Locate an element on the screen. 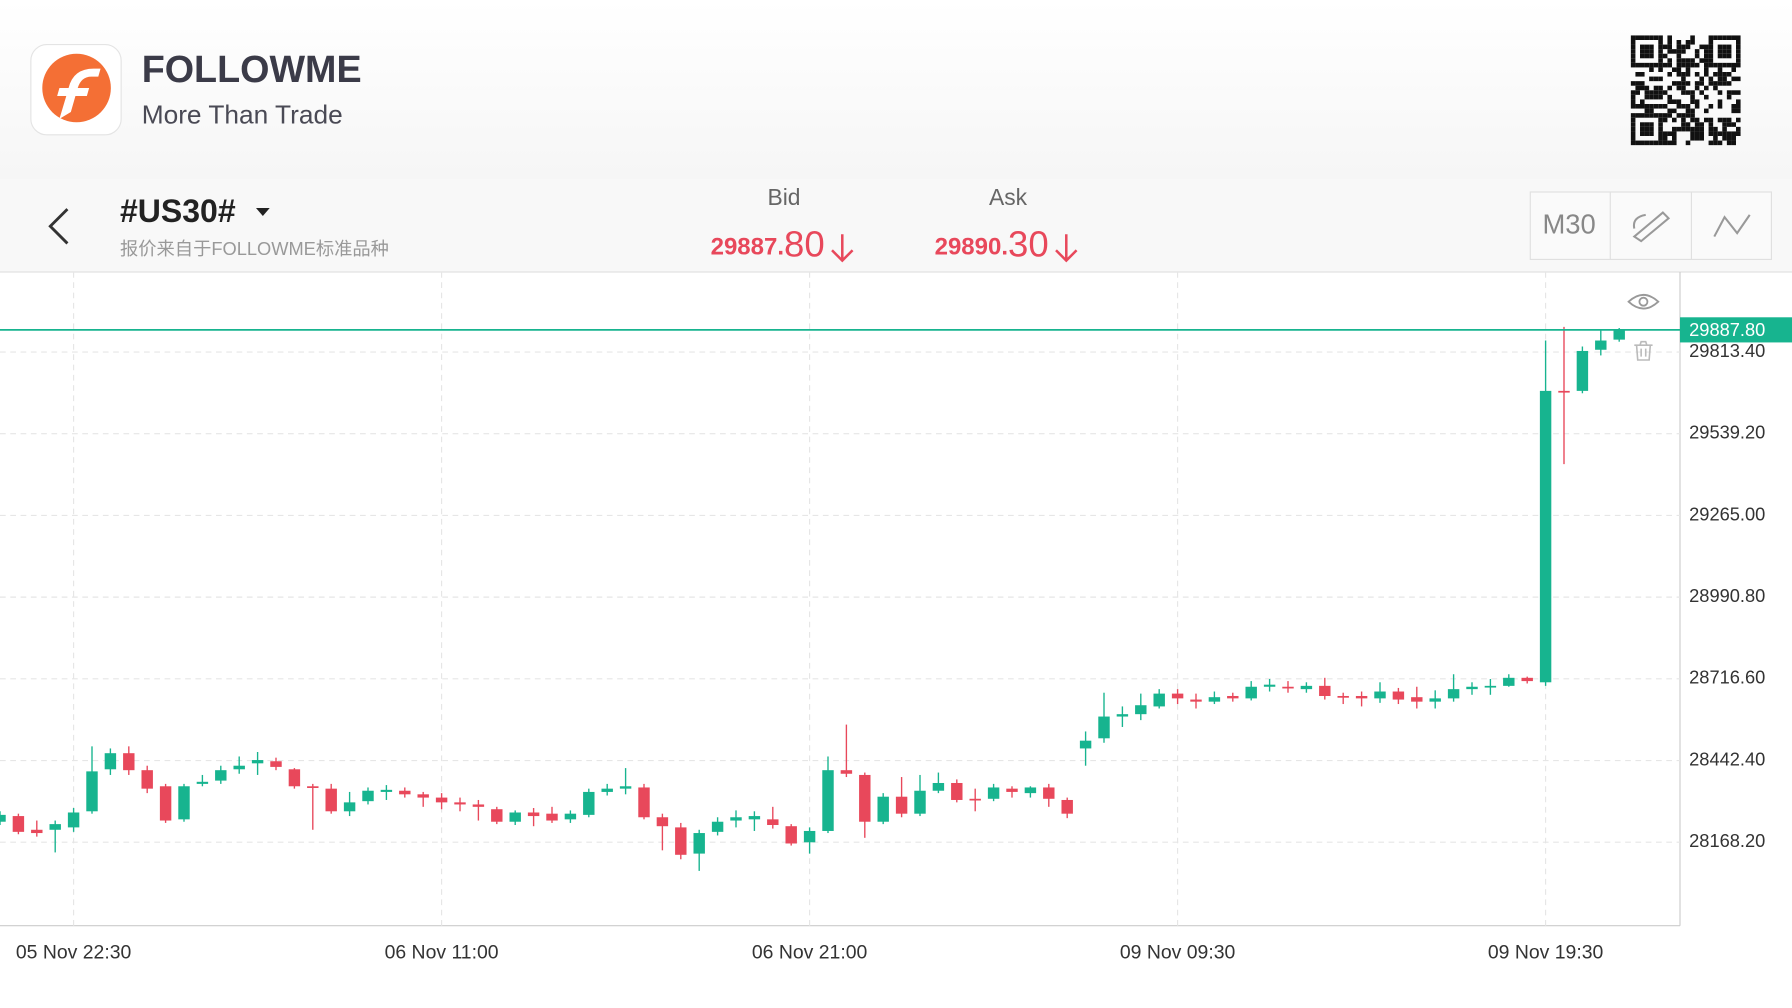 The width and height of the screenshot is (1792, 1008). y-tick-label: 29813.40 is located at coordinates (1727, 350).